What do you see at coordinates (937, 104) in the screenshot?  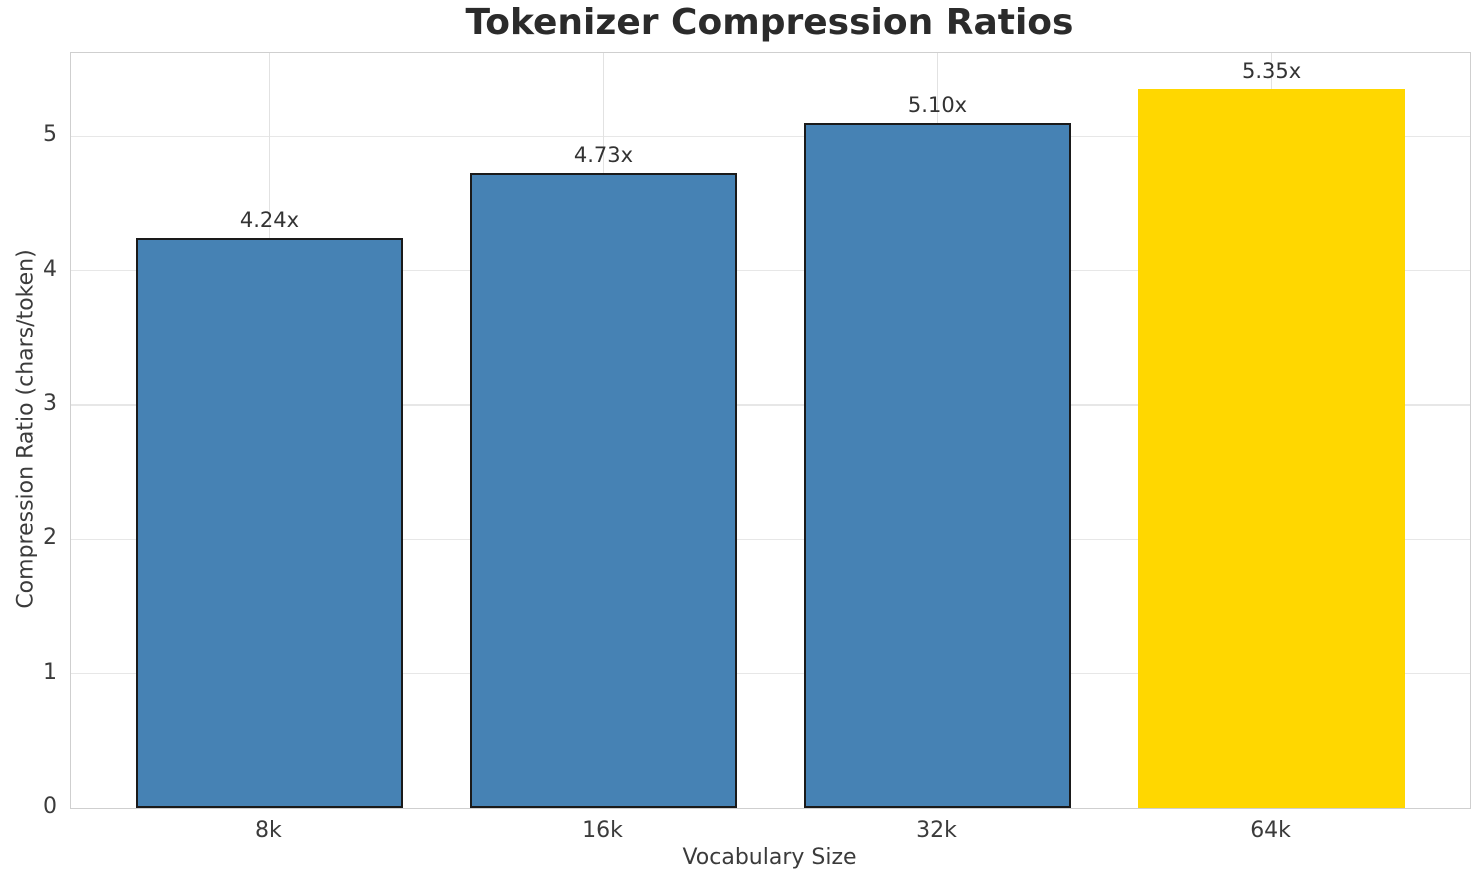 I see `bar-value-label: 5.10x` at bounding box center [937, 104].